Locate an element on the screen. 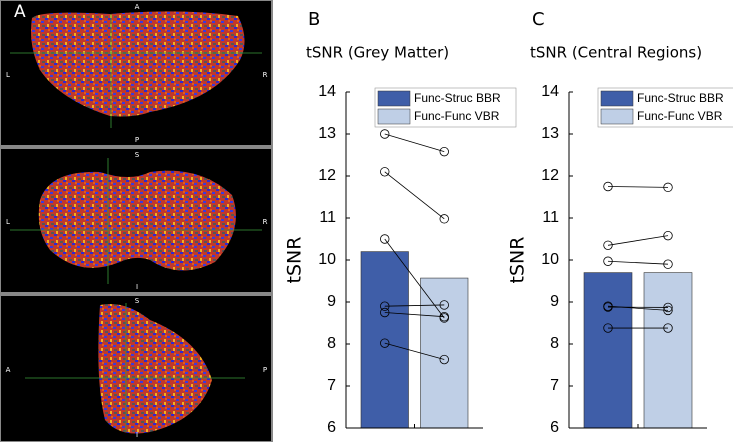 The width and height of the screenshot is (733, 442). panel-label: C is located at coordinates (538, 19).